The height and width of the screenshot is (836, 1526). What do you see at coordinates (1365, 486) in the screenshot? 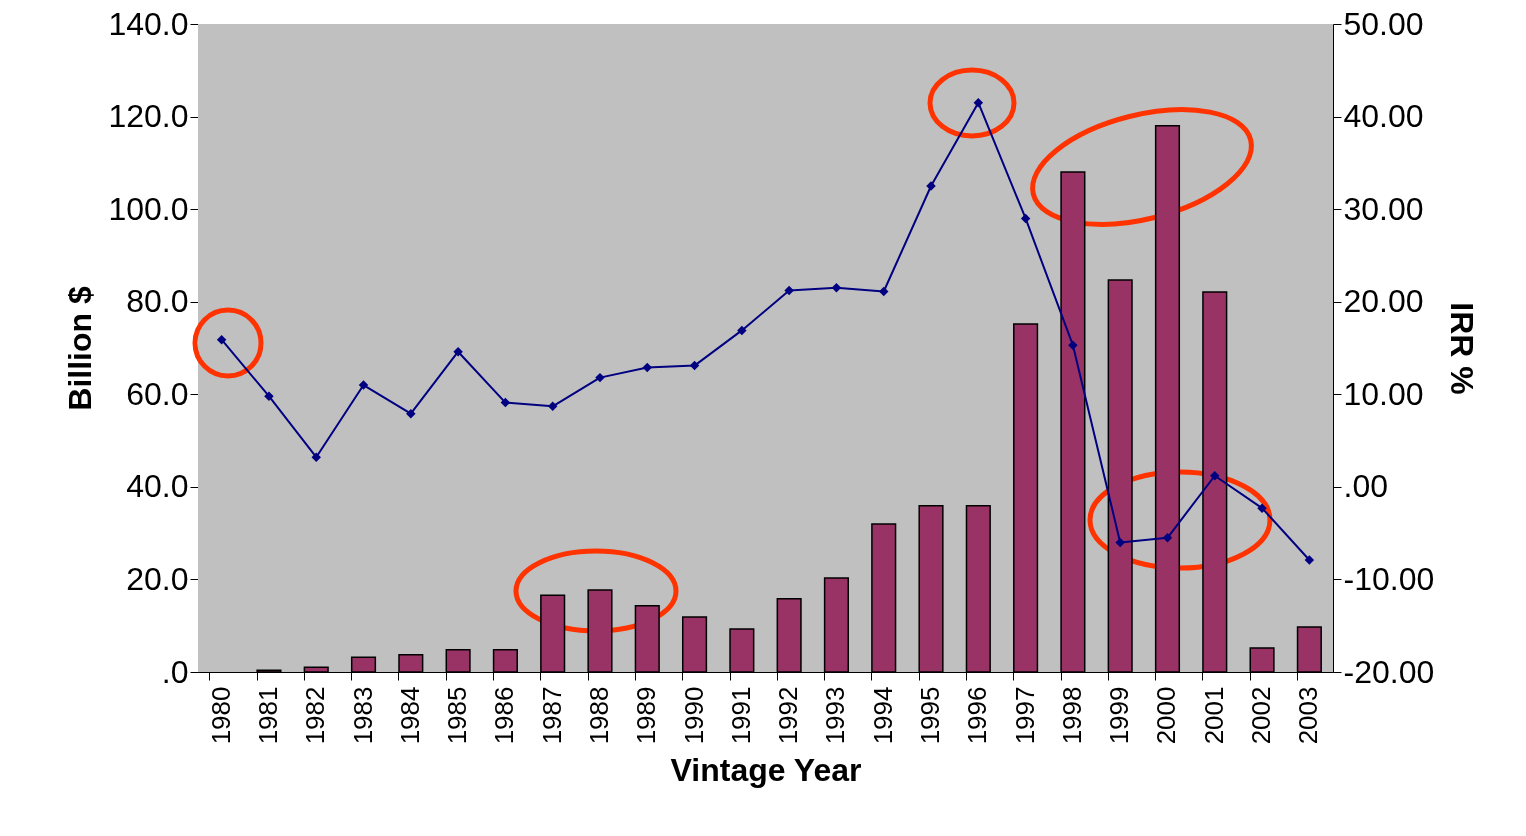
I see `y2-tick-label: .00` at bounding box center [1365, 486].